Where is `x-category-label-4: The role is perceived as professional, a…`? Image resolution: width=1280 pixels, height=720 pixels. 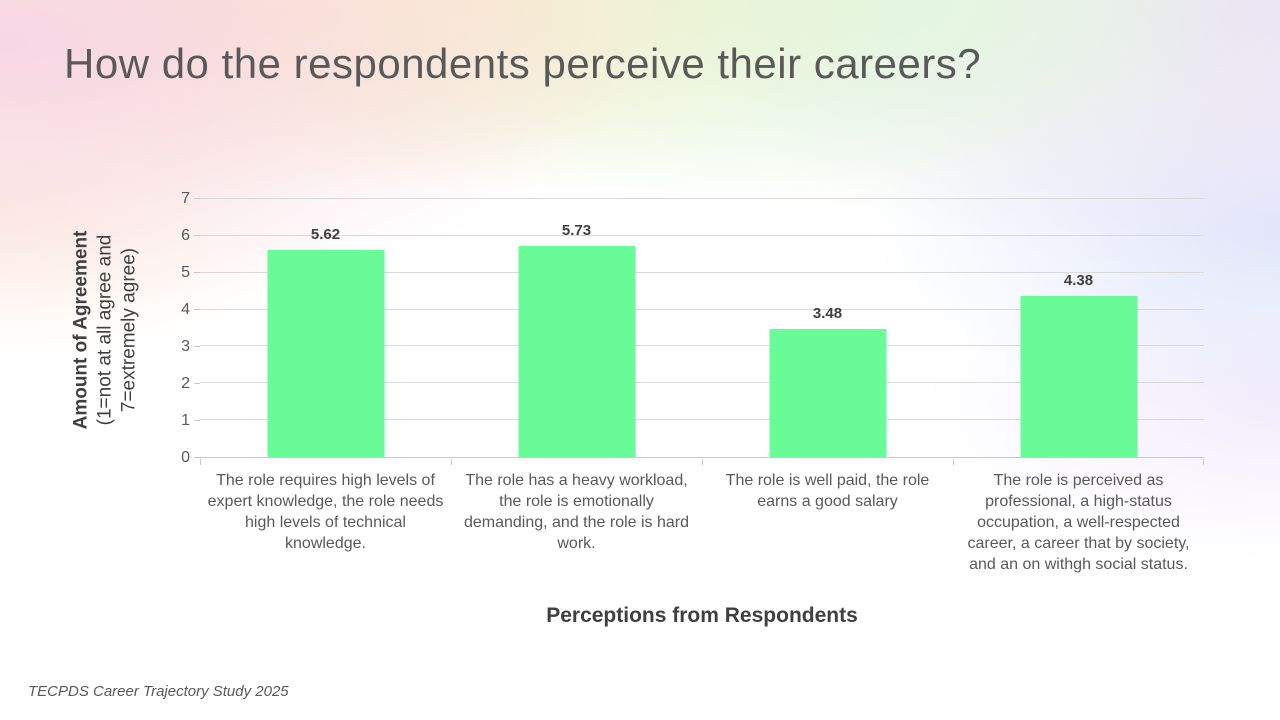 x-category-label-4: The role is perceived as professional, a… is located at coordinates (1078, 523).